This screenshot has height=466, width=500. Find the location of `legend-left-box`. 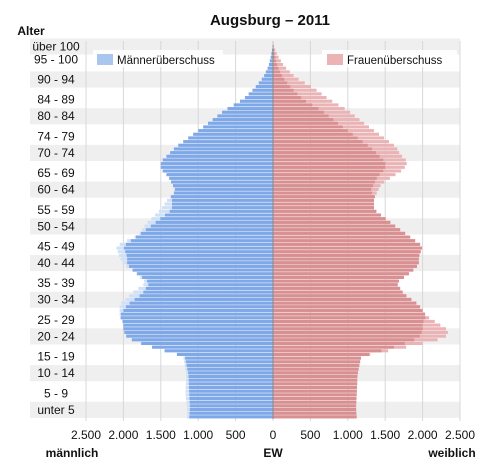

legend-left-box is located at coordinates (158, 58).